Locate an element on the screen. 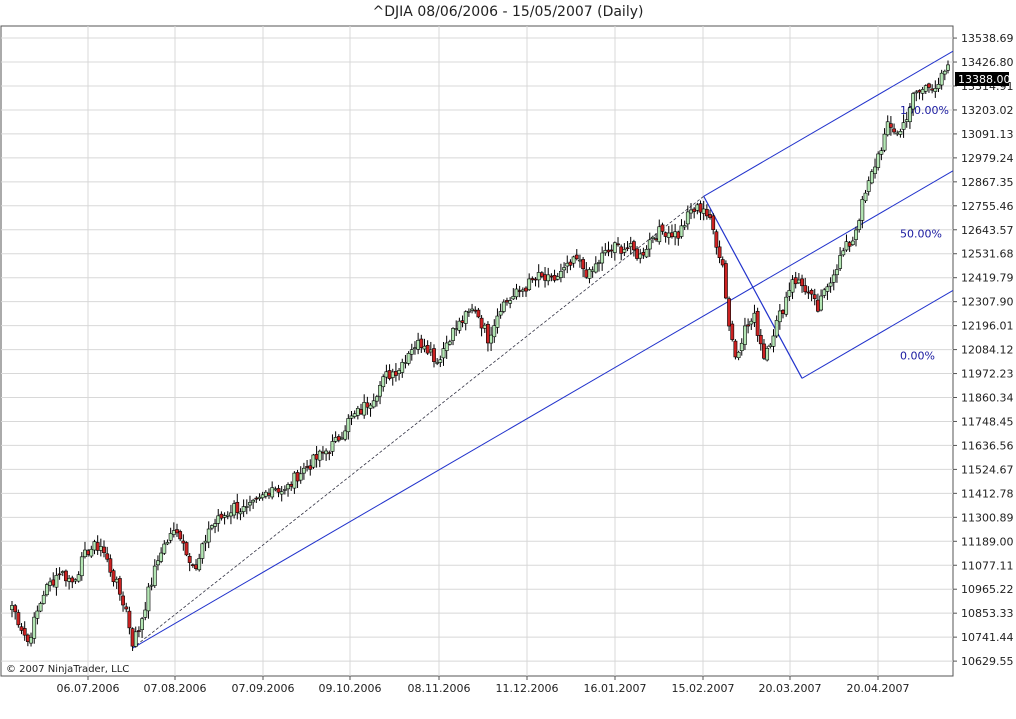 This screenshot has height=719, width=1016. x-tick-label: 09.10.2006 is located at coordinates (350, 688).